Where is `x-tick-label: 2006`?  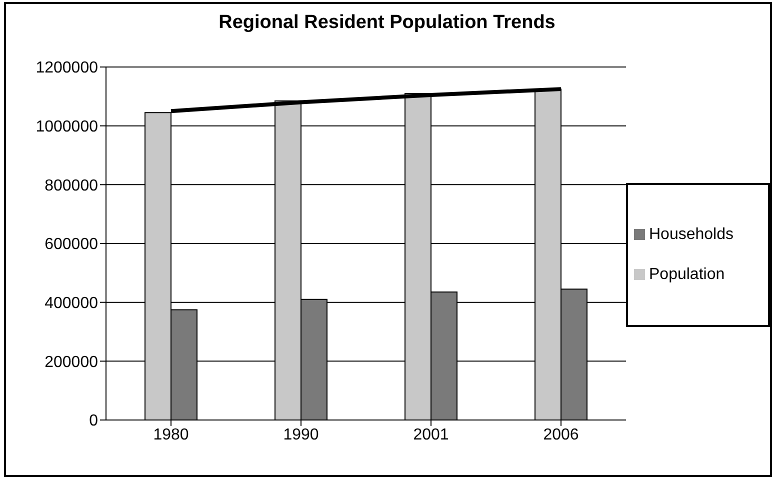
x-tick-label: 2006 is located at coordinates (561, 435).